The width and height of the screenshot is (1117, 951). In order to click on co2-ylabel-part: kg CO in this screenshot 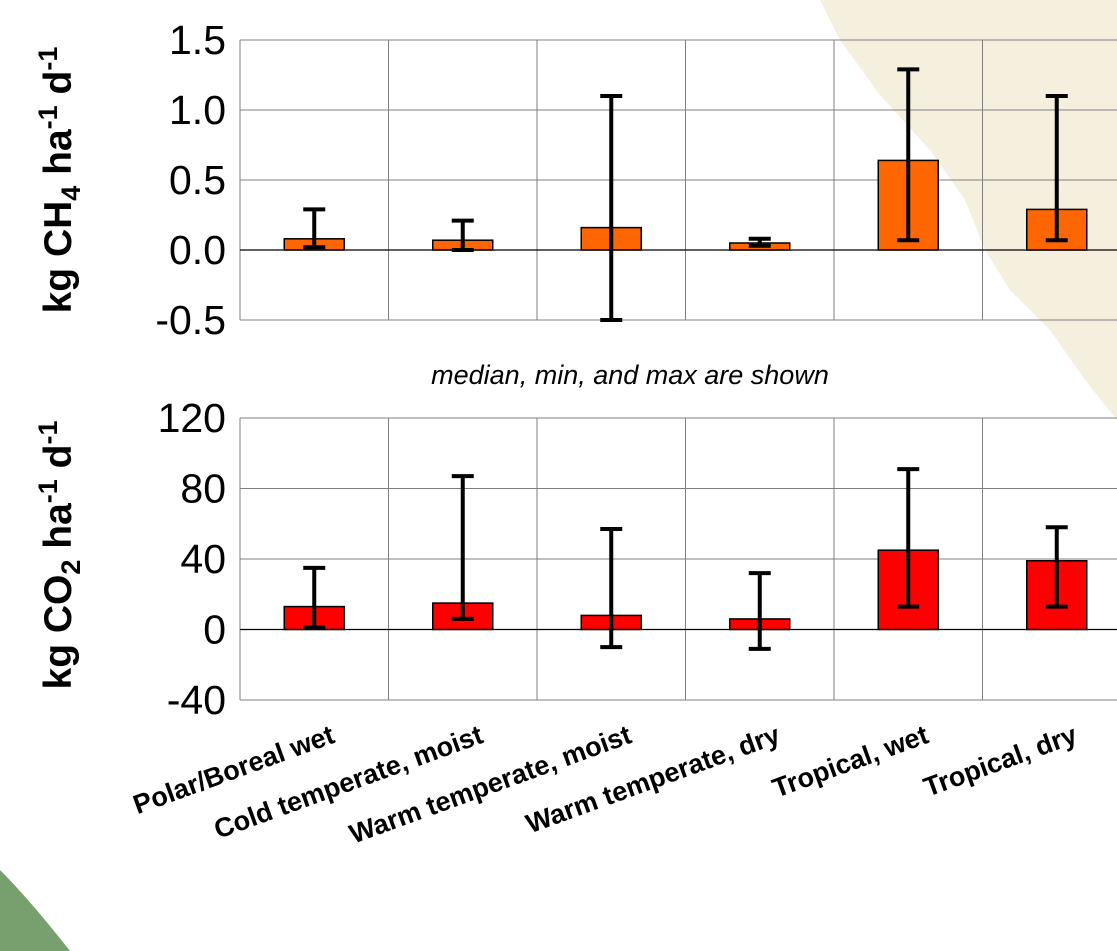, I will do `click(58, 632)`.